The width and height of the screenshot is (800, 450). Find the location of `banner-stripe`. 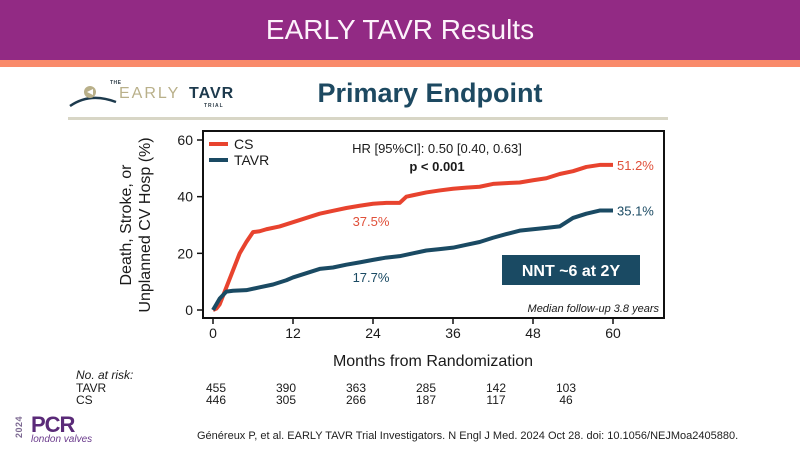

banner-stripe is located at coordinates (400, 63).